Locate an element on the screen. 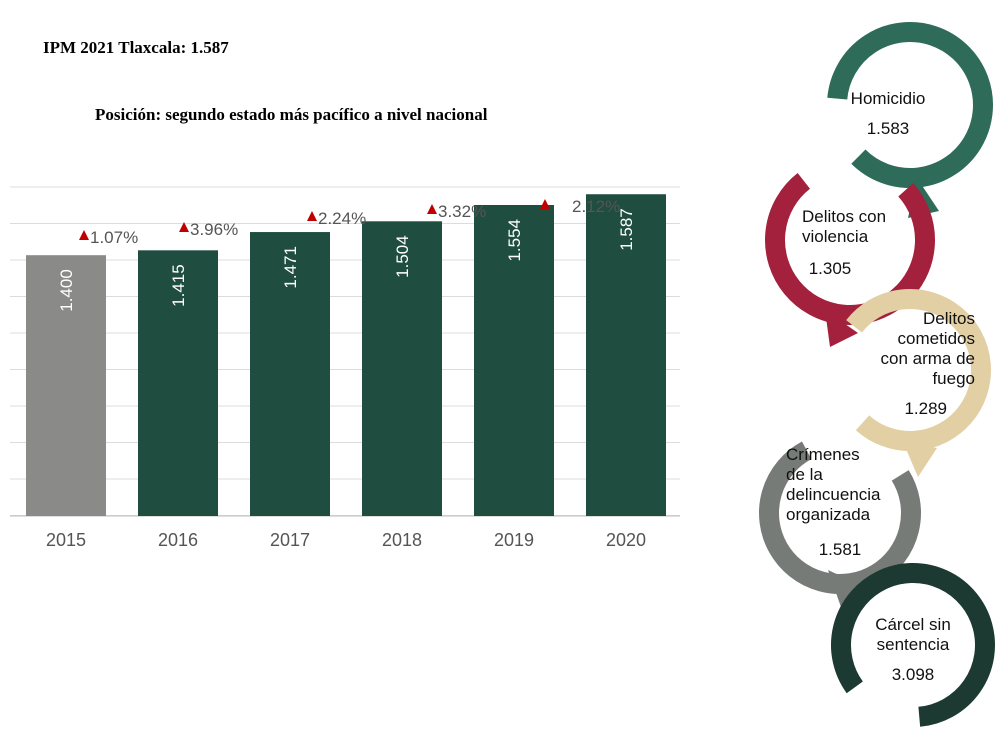 The image size is (1007, 747). change-label: 2.24% is located at coordinates (342, 218).